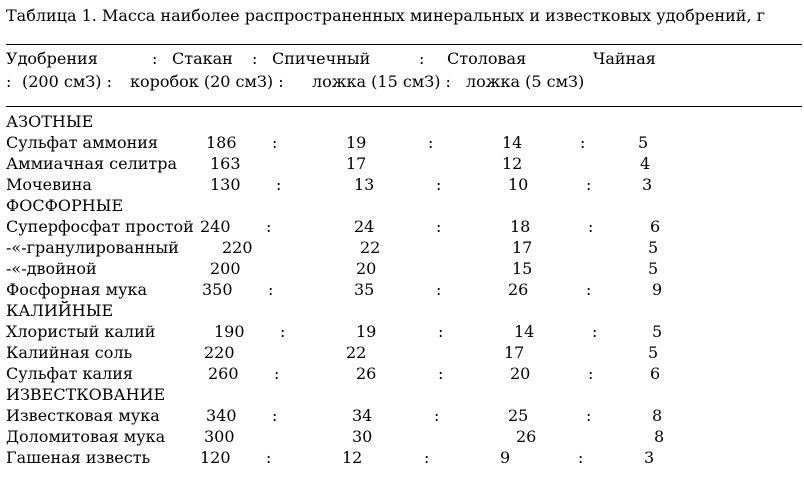 This screenshot has width=804, height=485. I want to click on fertilizer-name: -«-двойной, so click(51, 268).